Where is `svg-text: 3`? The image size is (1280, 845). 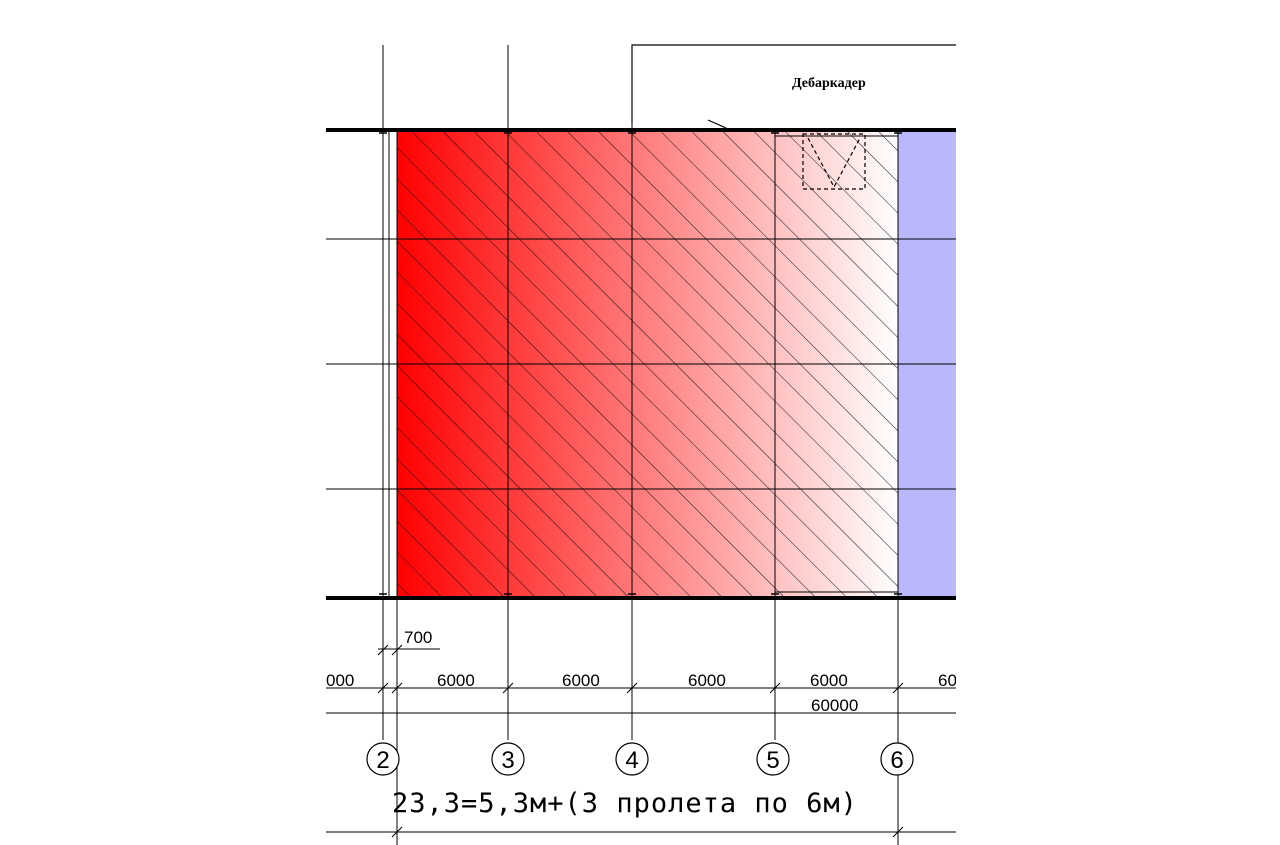
svg-text: 3 is located at coordinates (507, 760).